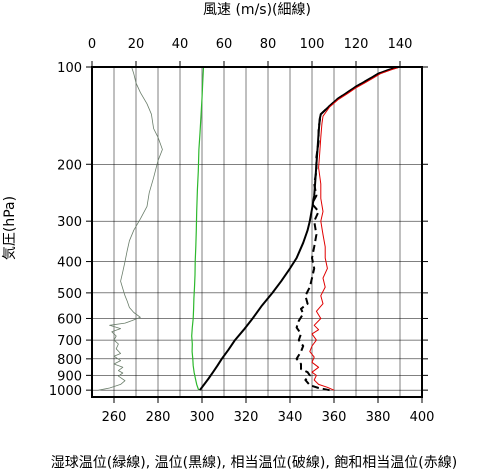  What do you see at coordinates (202, 417) in the screenshot?
I see `bottom-tick-label: 300` at bounding box center [202, 417].